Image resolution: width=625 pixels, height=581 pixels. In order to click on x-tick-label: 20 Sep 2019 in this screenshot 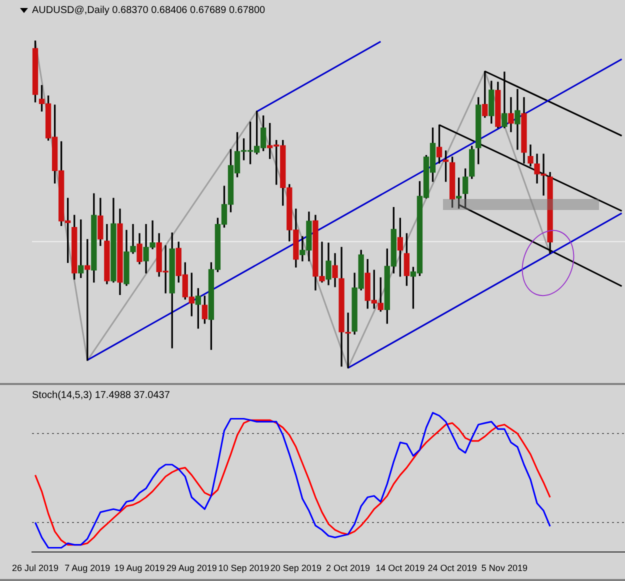, I will do `click(296, 568)`.